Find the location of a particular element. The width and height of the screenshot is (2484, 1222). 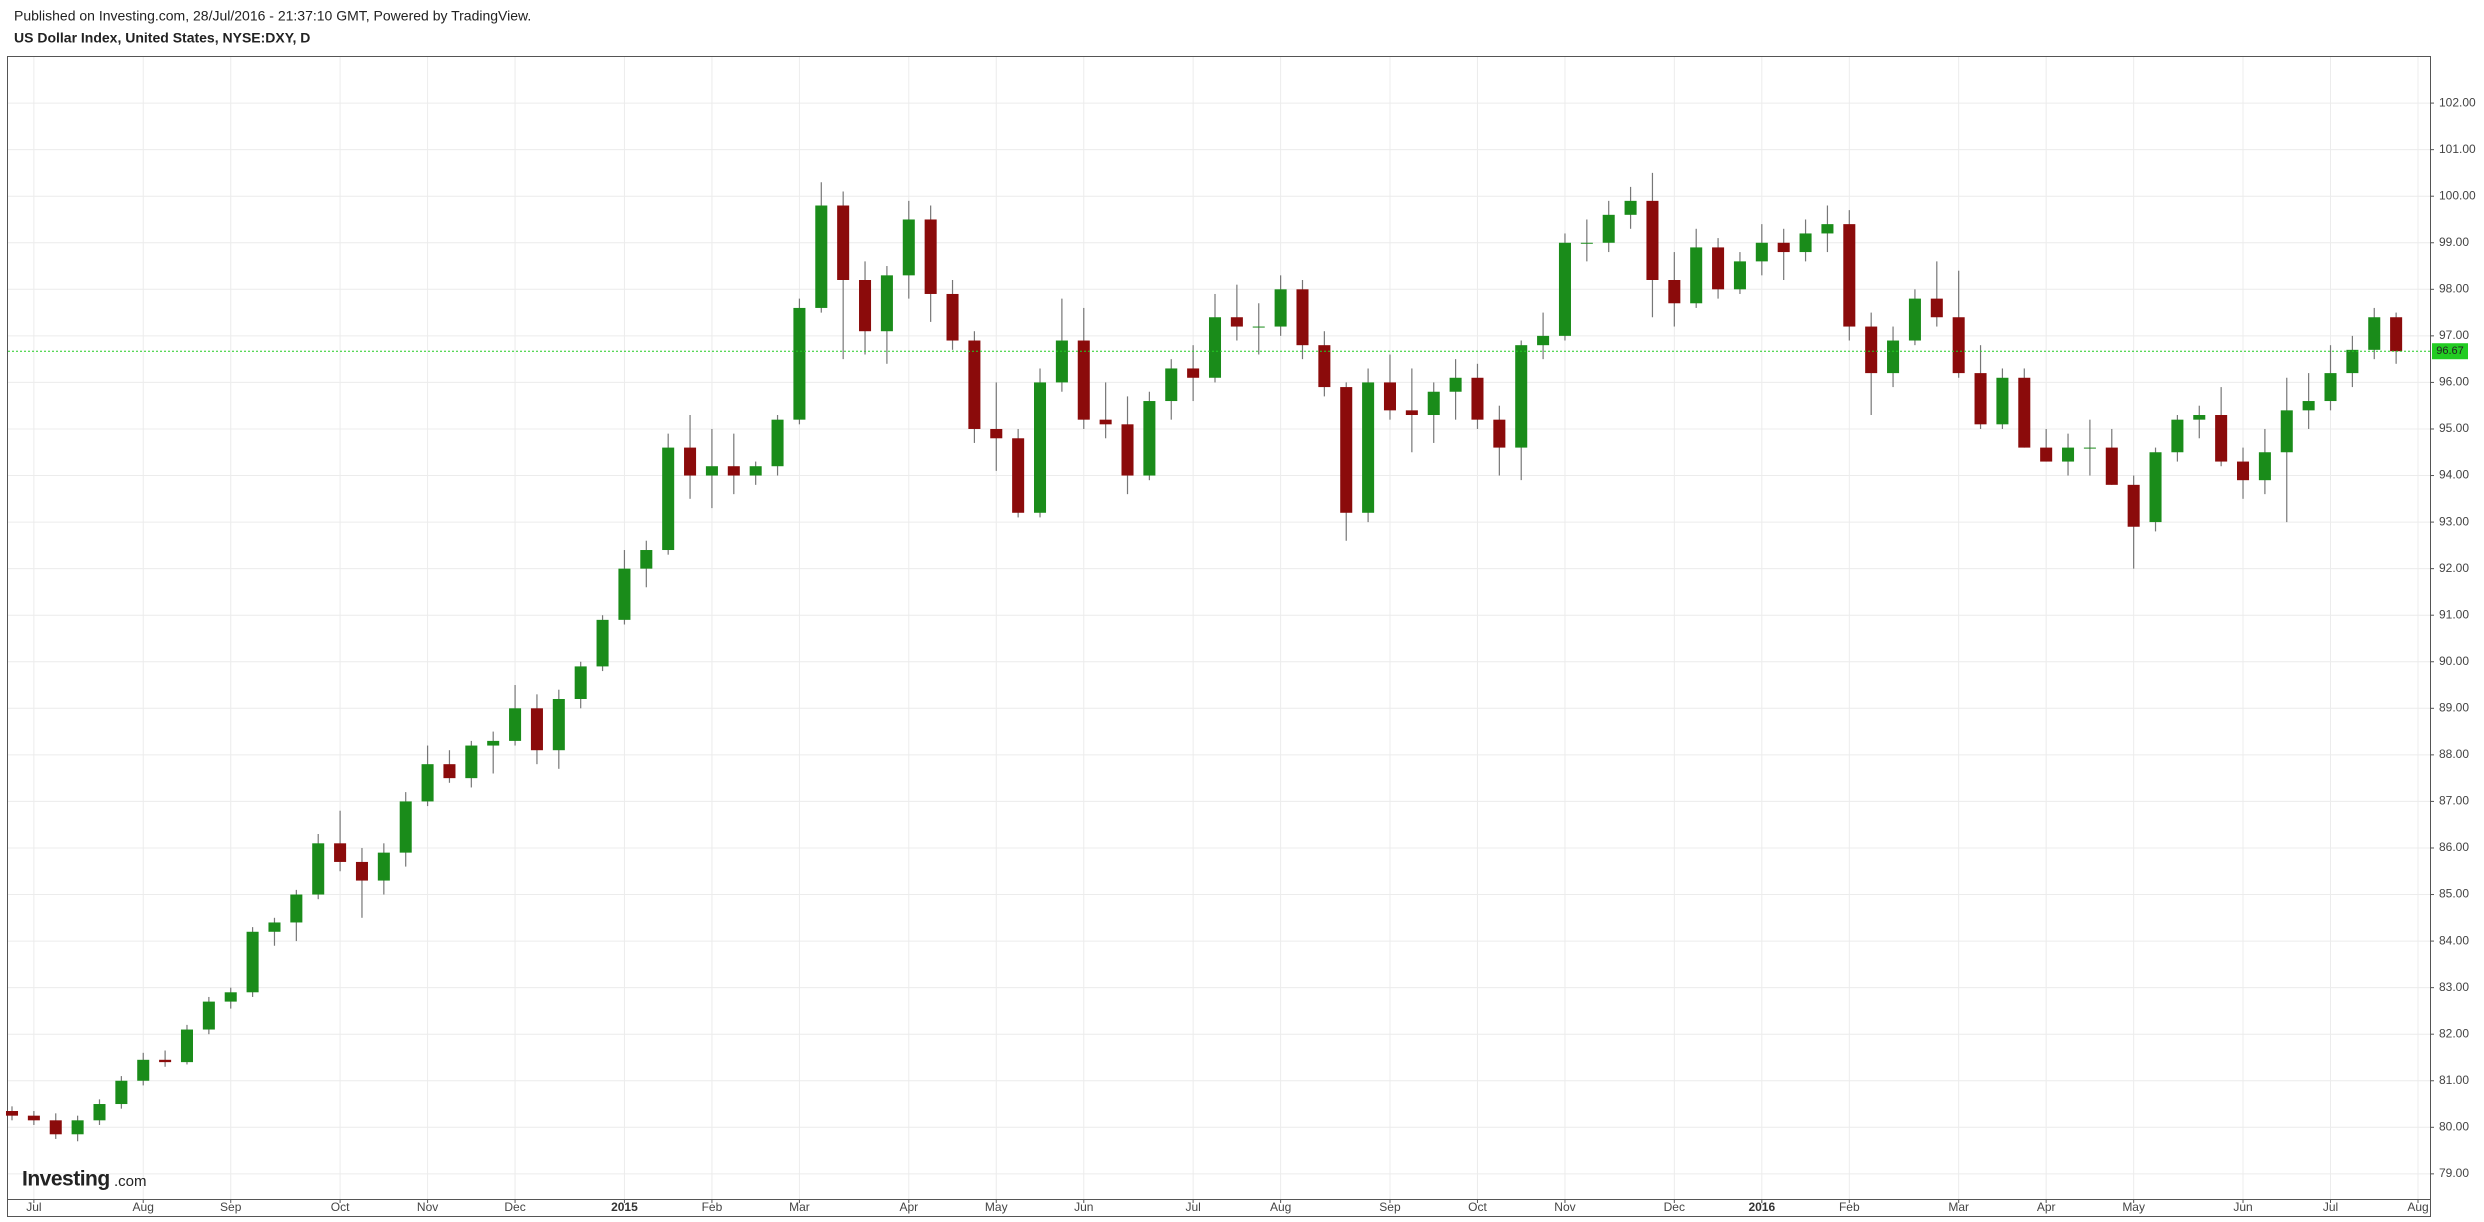

y-tick-label: 89.00 is located at coordinates (2454, 707).